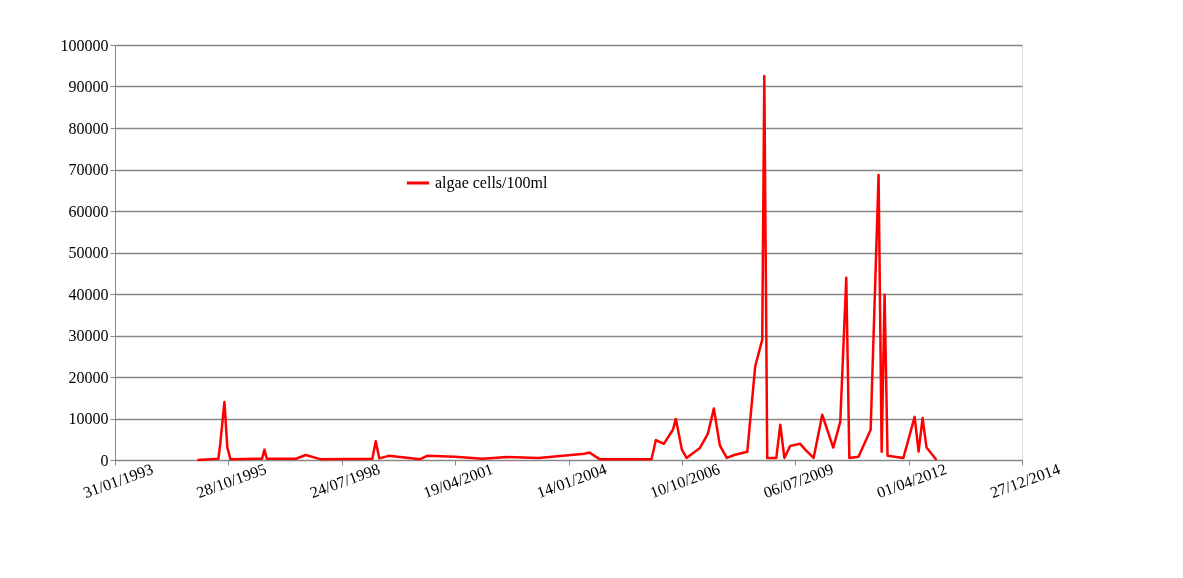  Describe the element at coordinates (88, 169) in the screenshot. I see `y-tick-label: 70000` at that location.